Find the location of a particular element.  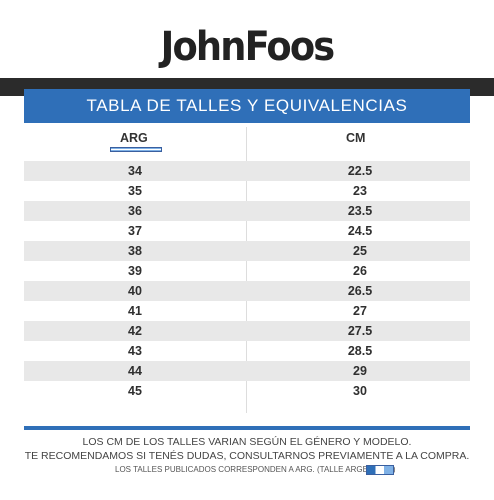

arg-size: 35 is located at coordinates (135, 191).